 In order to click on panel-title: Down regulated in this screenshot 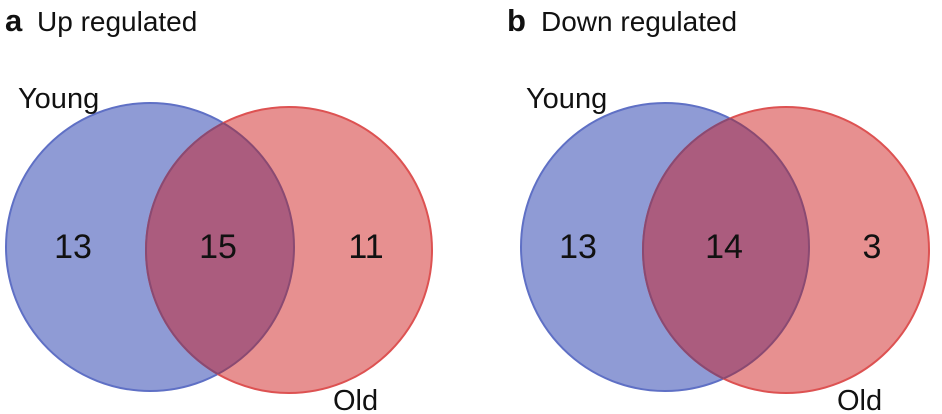, I will do `click(639, 21)`.